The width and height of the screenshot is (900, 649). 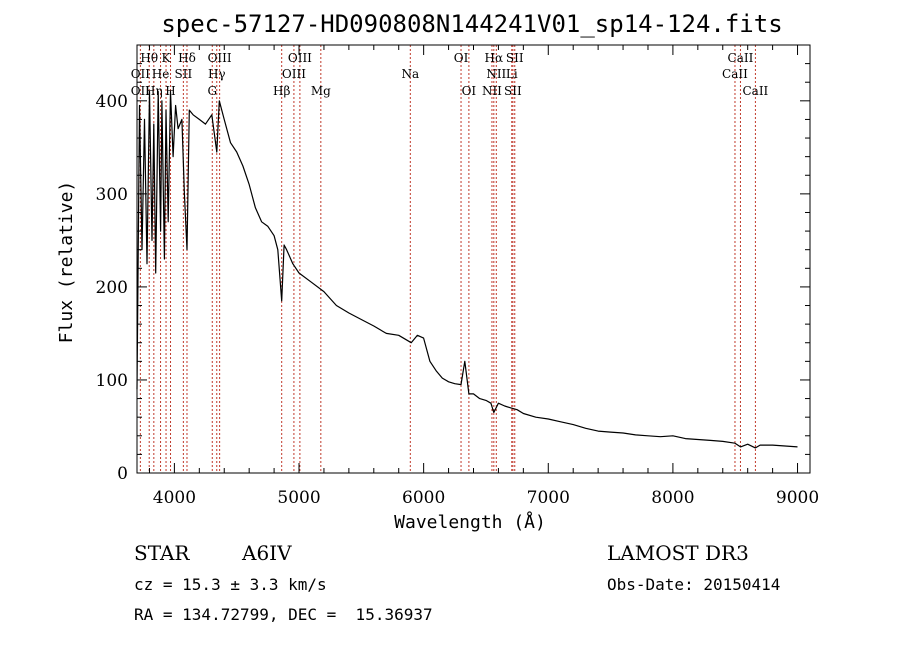 What do you see at coordinates (298, 498) in the screenshot?
I see `x-tick-label-1: 5000` at bounding box center [298, 498].